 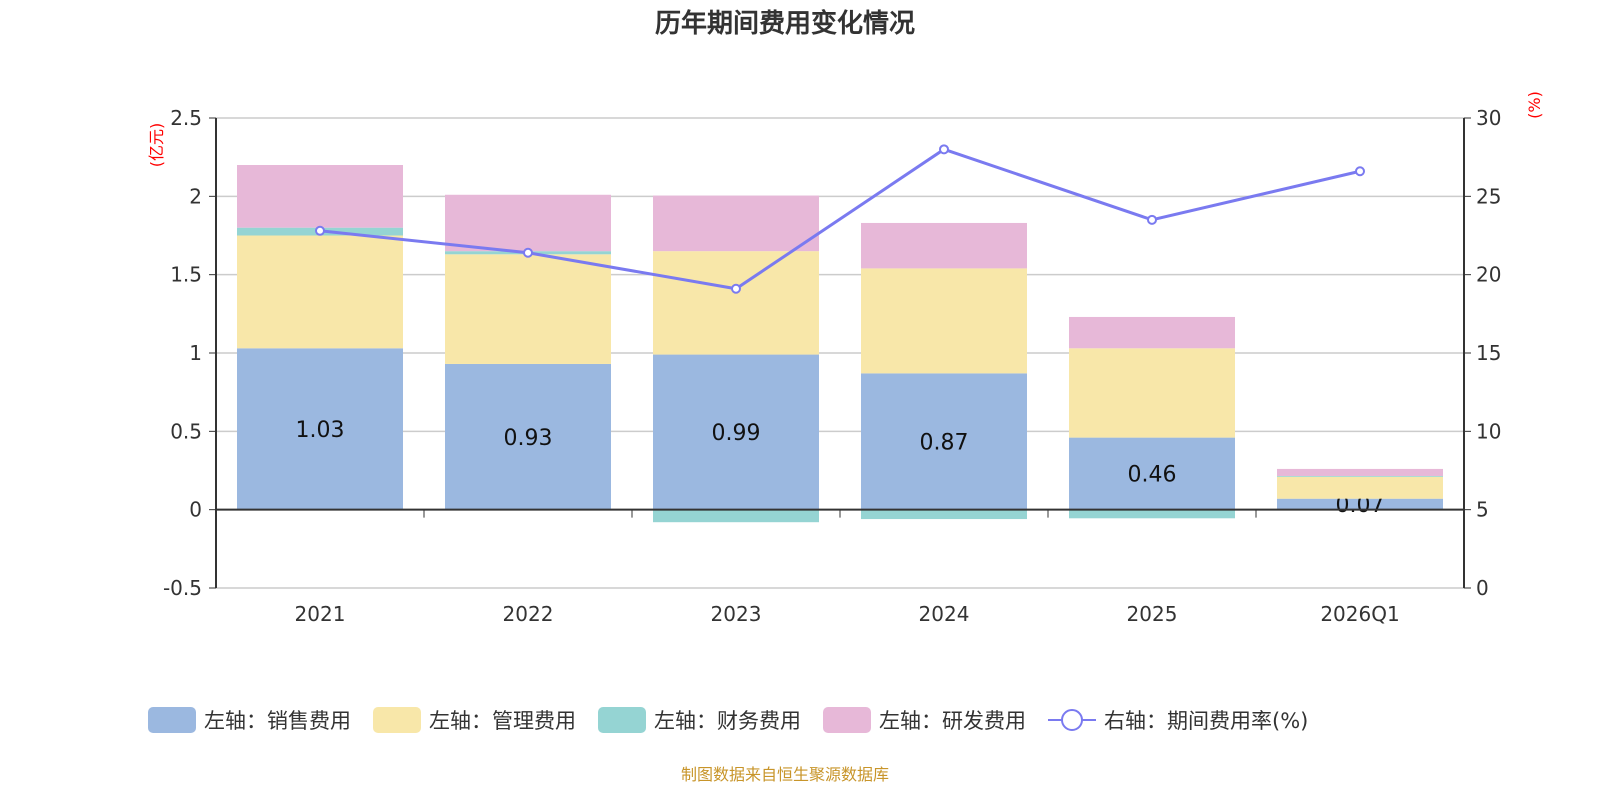 I want to click on bar-data-label: 1.03, so click(x=320, y=430).